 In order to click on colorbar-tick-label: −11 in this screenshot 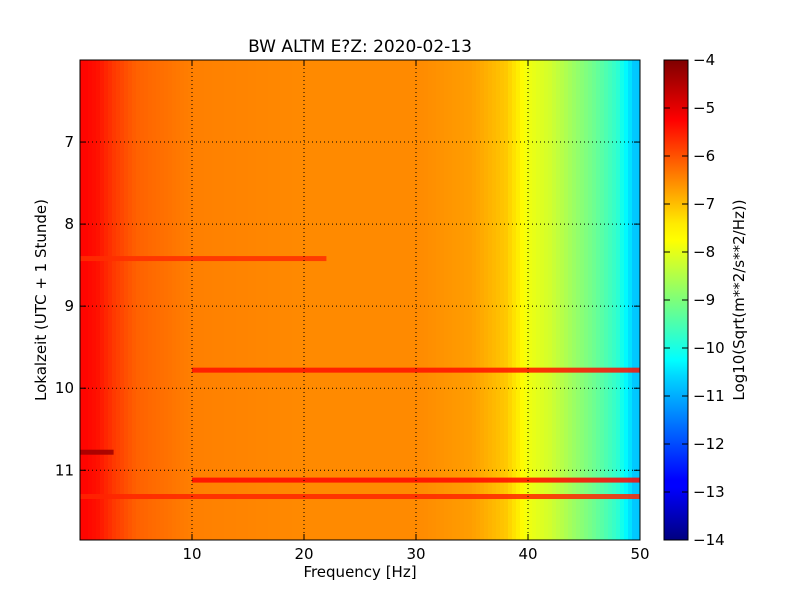, I will do `click(709, 396)`.